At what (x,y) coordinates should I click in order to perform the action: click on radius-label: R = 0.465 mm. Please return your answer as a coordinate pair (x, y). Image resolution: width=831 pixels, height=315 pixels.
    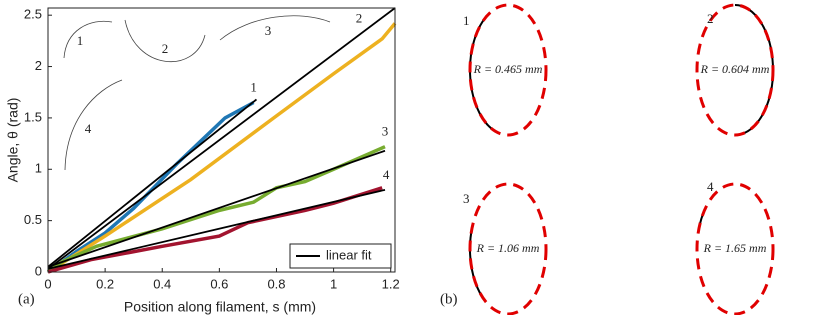
    Looking at the image, I should click on (508, 69).